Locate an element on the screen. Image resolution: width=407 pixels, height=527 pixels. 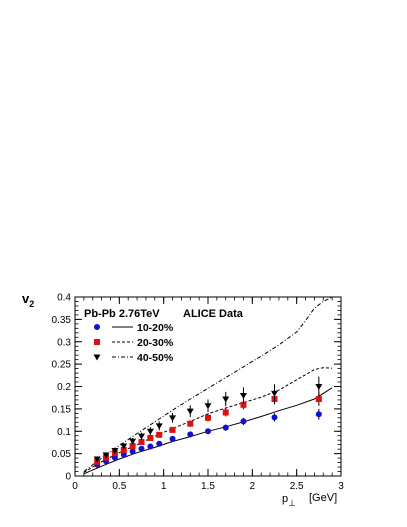
y-tick-label: 0.1 is located at coordinates (64, 432).